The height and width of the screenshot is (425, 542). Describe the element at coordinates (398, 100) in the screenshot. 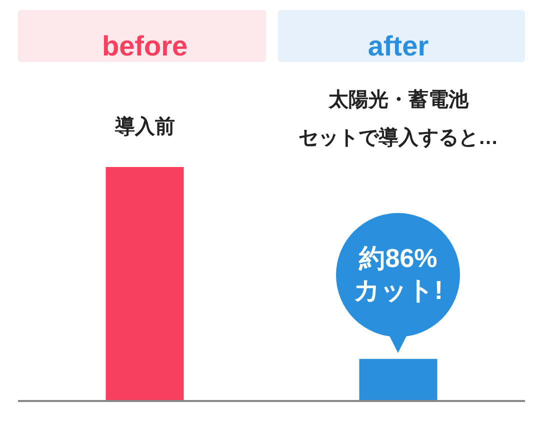

I see `text: 太陽光・蓄電池` at that location.